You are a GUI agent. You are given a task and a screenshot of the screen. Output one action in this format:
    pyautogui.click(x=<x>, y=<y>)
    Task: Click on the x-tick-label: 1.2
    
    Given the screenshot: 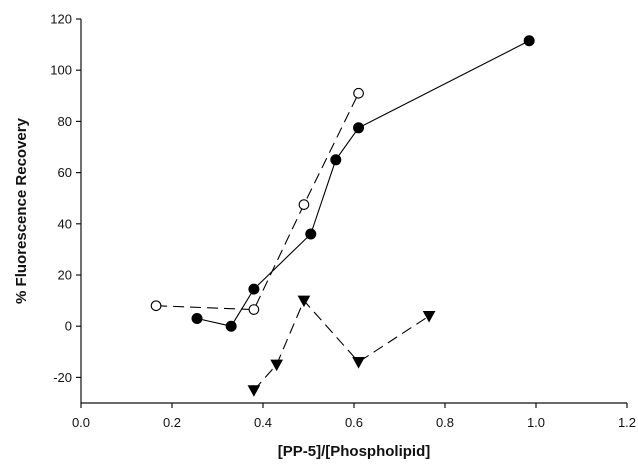 What is the action you would take?
    pyautogui.click(x=627, y=422)
    